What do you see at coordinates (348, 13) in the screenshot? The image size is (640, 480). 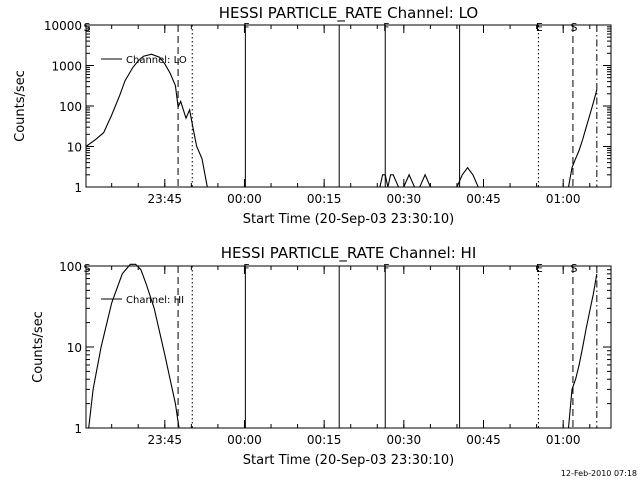 I see `chart-title: HESSI PARTICLE_RATE Channel: LO` at bounding box center [348, 13].